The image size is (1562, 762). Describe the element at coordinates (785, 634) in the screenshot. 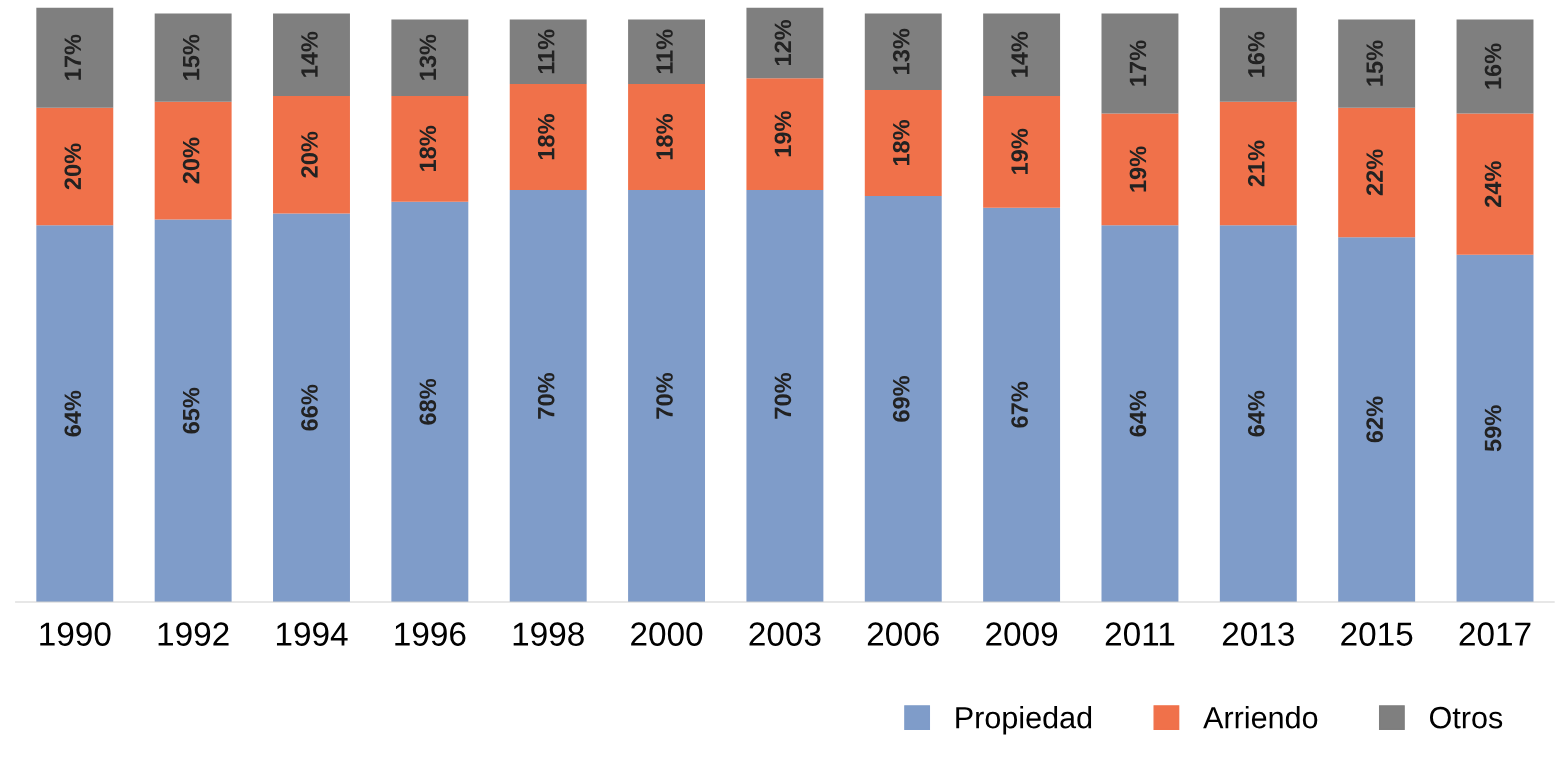

I see `x-tick-label: 2003` at that location.